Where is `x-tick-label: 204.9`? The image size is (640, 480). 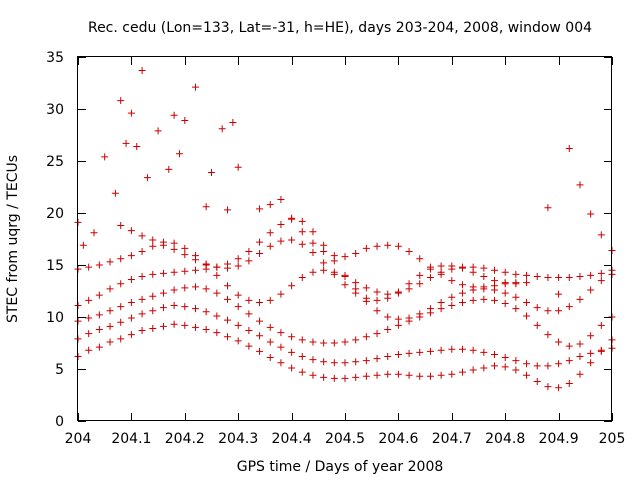 x-tick-label: 204.9 is located at coordinates (559, 439).